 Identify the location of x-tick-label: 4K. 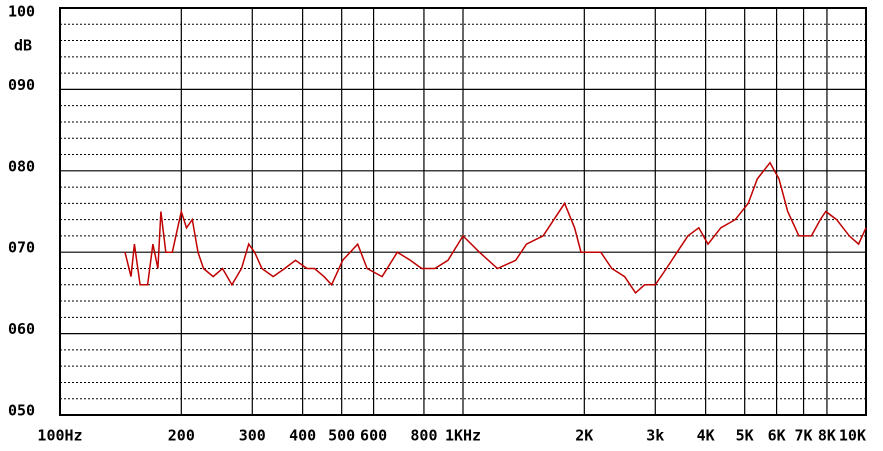
(706, 436).